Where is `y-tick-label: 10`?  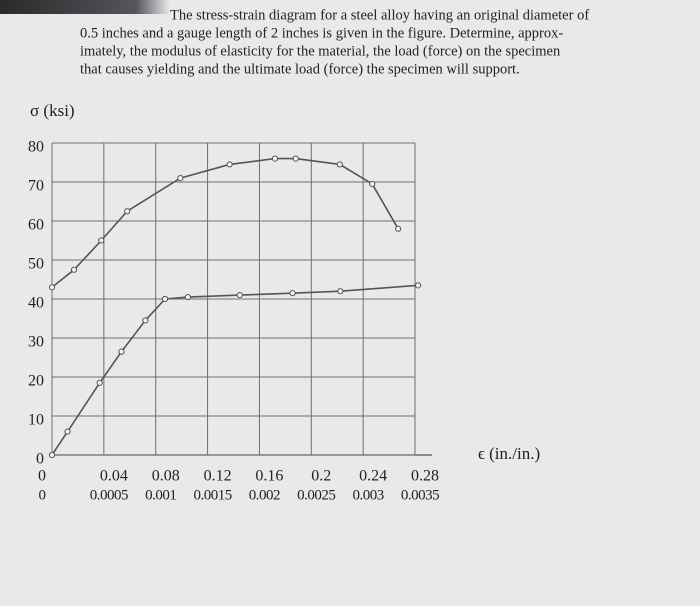
y-tick-label: 10 is located at coordinates (36, 420).